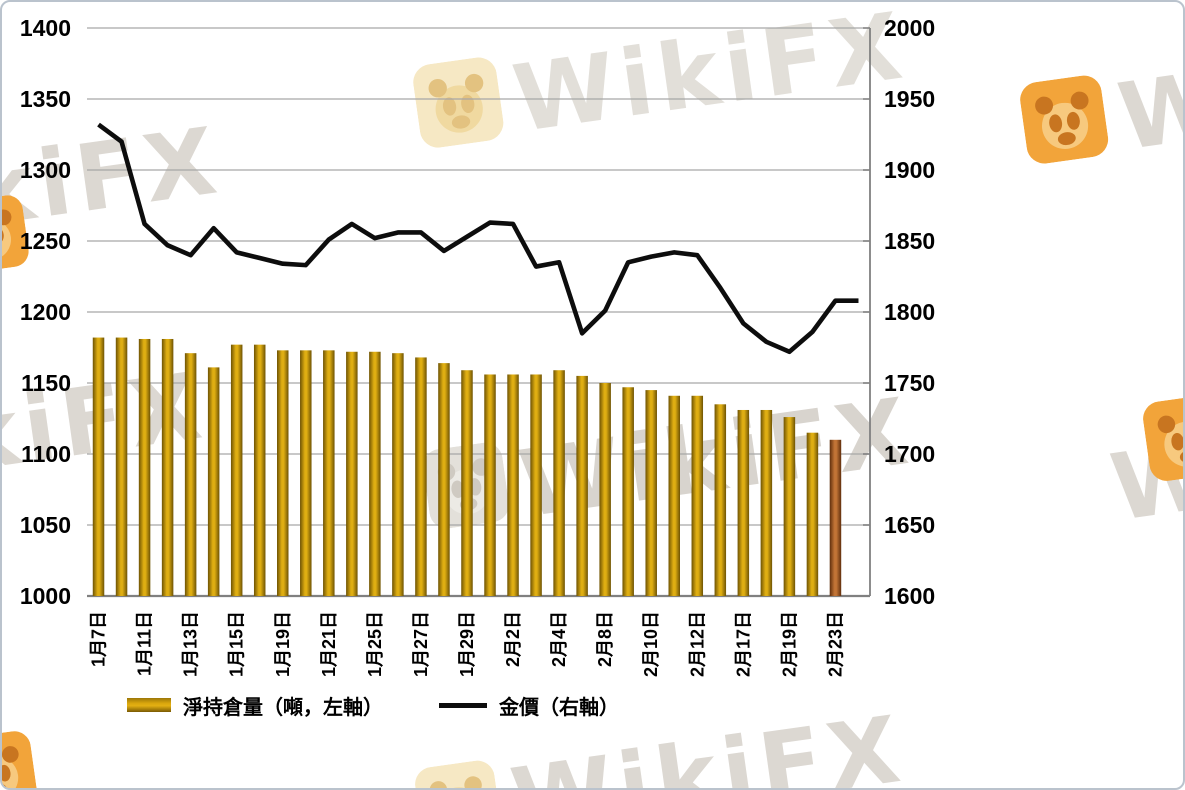 This screenshot has width=1185, height=790. I want to click on x-axis-tick-label: 1月19日, so click(283, 644).